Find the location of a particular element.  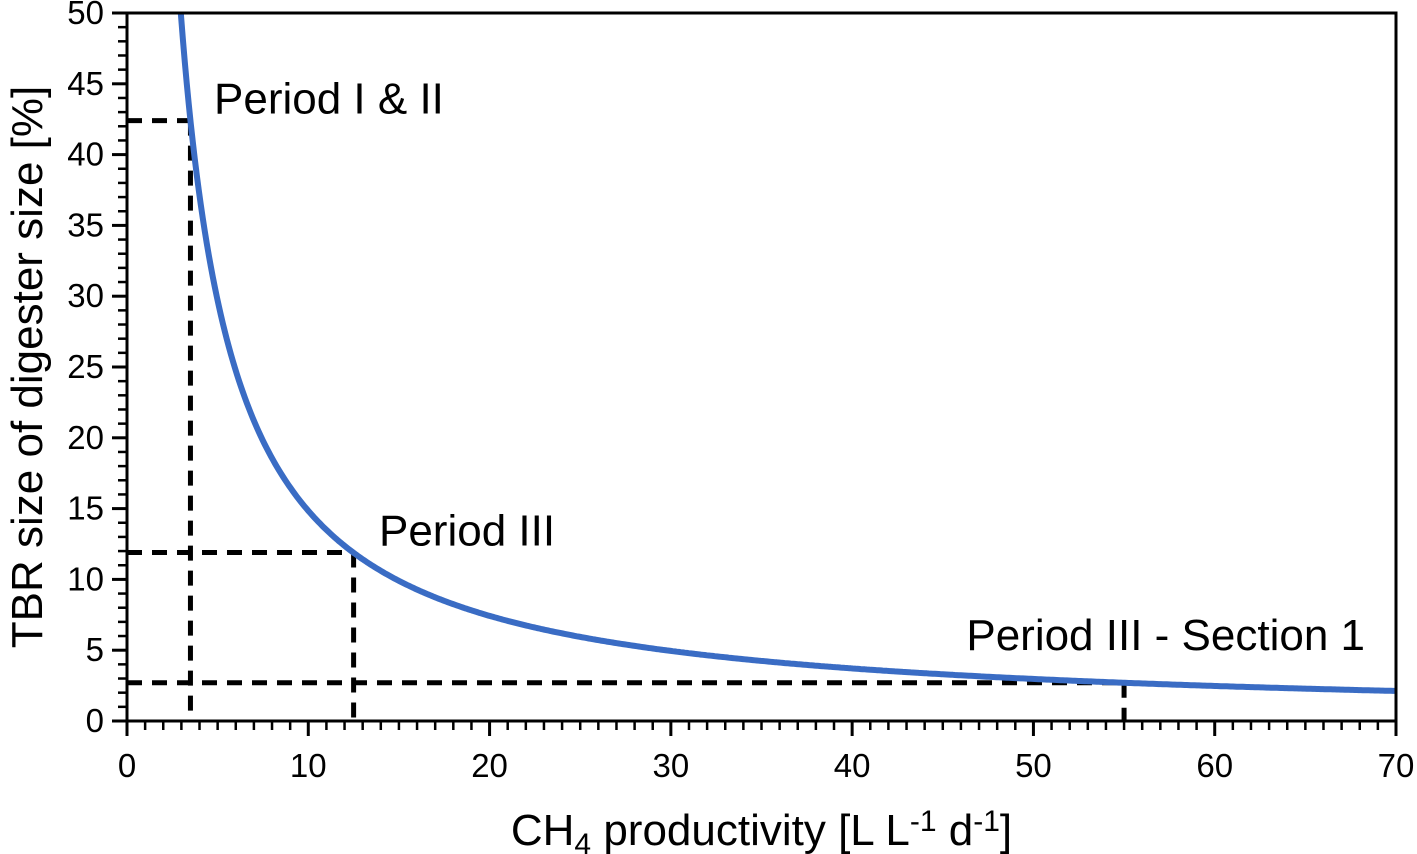

x-axis-major-ticks is located at coordinates (761, 728).